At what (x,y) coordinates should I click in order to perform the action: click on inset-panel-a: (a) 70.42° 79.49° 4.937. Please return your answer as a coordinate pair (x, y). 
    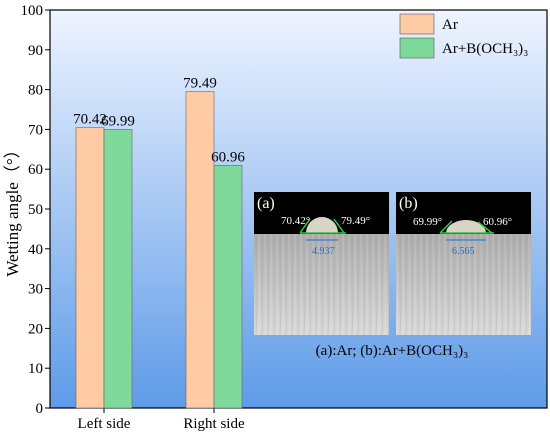
    Looking at the image, I should click on (321, 263).